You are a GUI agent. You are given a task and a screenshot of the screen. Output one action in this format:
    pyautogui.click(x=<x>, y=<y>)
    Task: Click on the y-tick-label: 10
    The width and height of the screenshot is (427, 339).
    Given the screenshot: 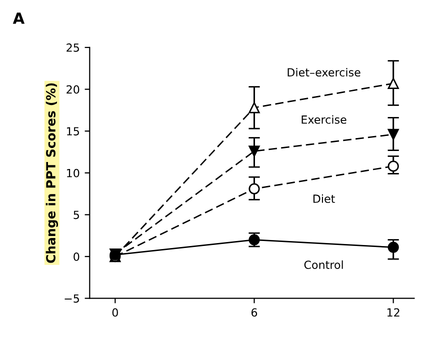 What is the action you would take?
    pyautogui.click(x=73, y=173)
    